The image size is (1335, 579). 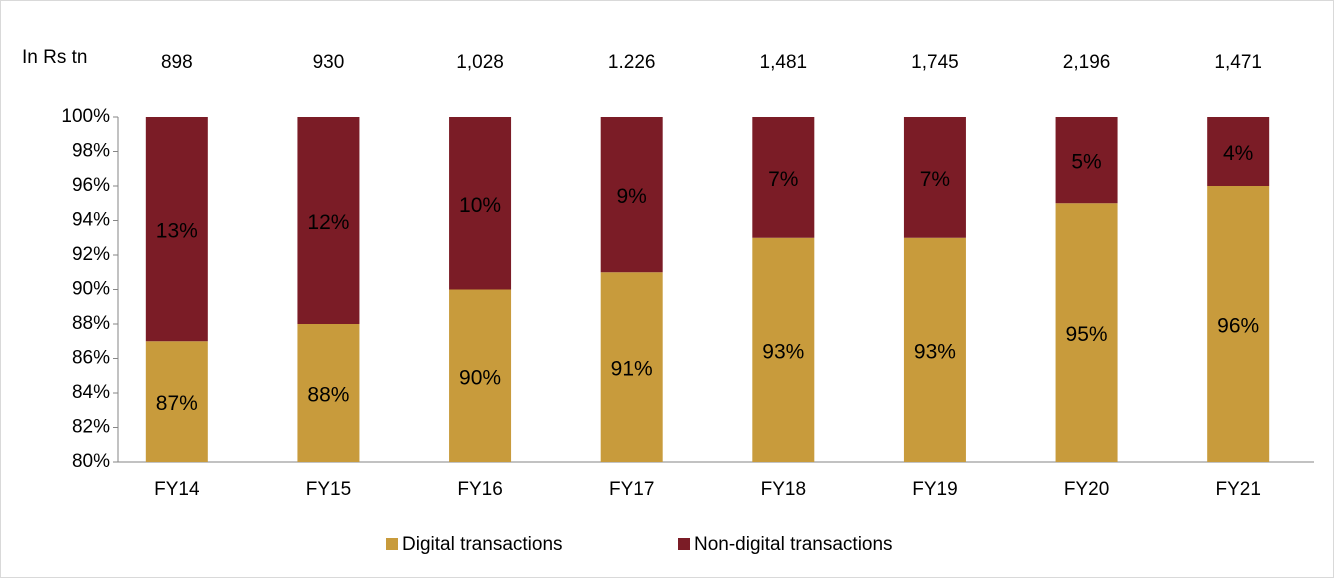 I want to click on value-label: 4%, so click(x=1238, y=153).